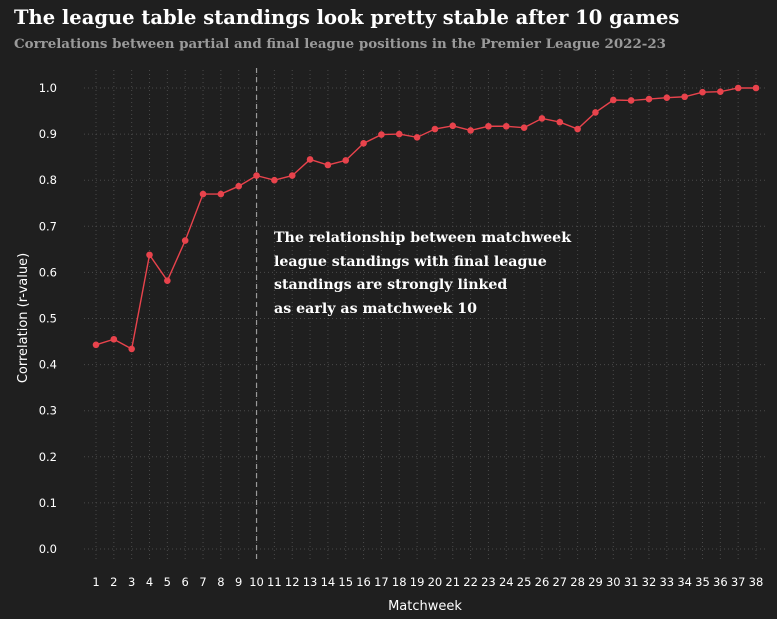 The height and width of the screenshot is (619, 777). Describe the element at coordinates (738, 582) in the screenshot. I see `x-tick-label: 37` at that location.